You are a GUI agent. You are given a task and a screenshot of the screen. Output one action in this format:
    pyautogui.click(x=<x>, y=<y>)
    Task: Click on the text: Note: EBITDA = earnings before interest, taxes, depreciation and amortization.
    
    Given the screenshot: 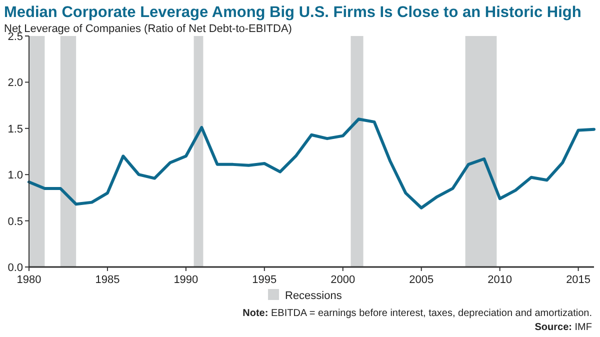 What is the action you would take?
    pyautogui.click(x=417, y=313)
    